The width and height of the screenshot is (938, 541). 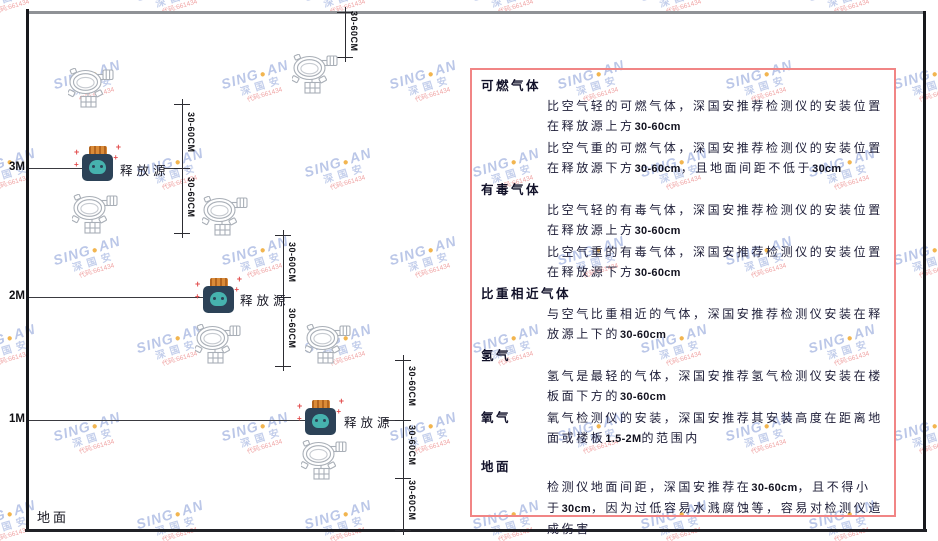 I want to click on ground-label: 地面, so click(x=53, y=517).